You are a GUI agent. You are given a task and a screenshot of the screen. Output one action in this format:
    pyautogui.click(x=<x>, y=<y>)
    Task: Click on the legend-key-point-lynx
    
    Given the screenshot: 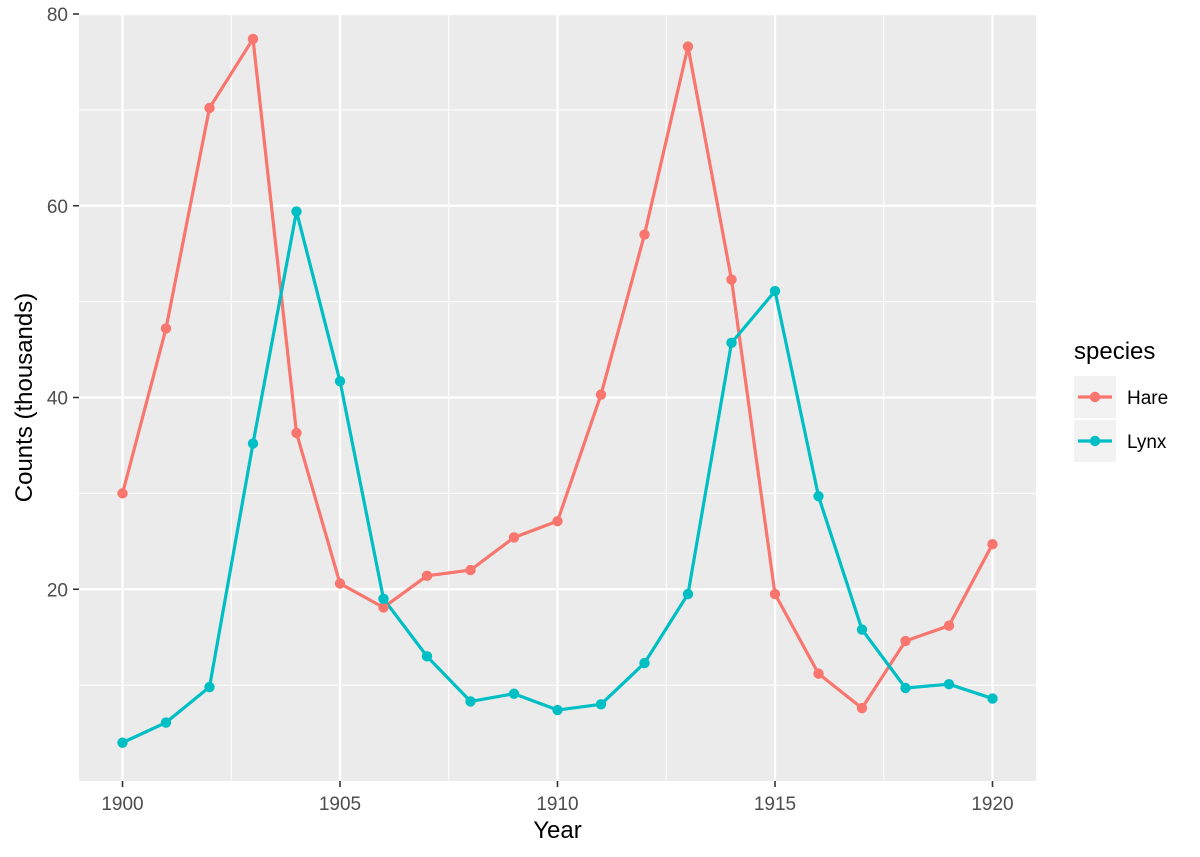 What is the action you would take?
    pyautogui.click(x=1095, y=441)
    